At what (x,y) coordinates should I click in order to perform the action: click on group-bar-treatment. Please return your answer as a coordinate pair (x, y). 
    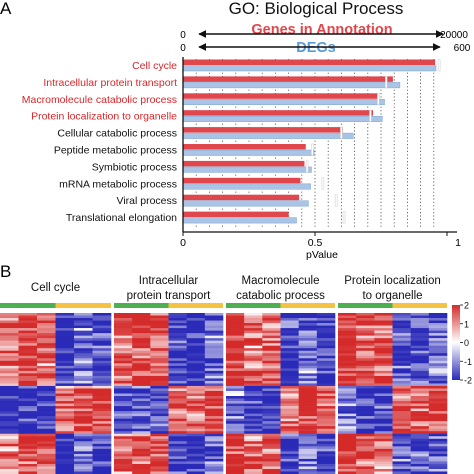
    Looking at the image, I should click on (307, 305).